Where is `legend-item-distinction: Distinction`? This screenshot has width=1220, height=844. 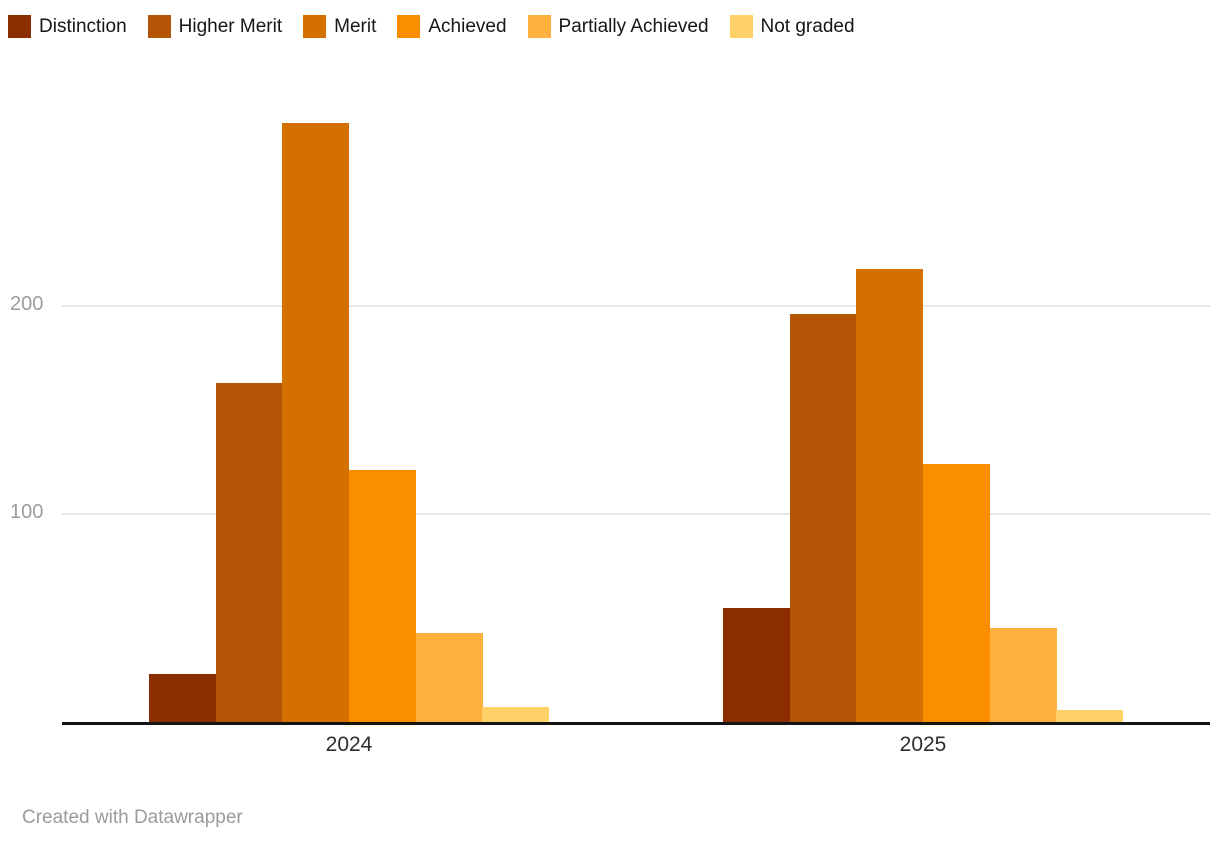 legend-item-distinction: Distinction is located at coordinates (67, 26).